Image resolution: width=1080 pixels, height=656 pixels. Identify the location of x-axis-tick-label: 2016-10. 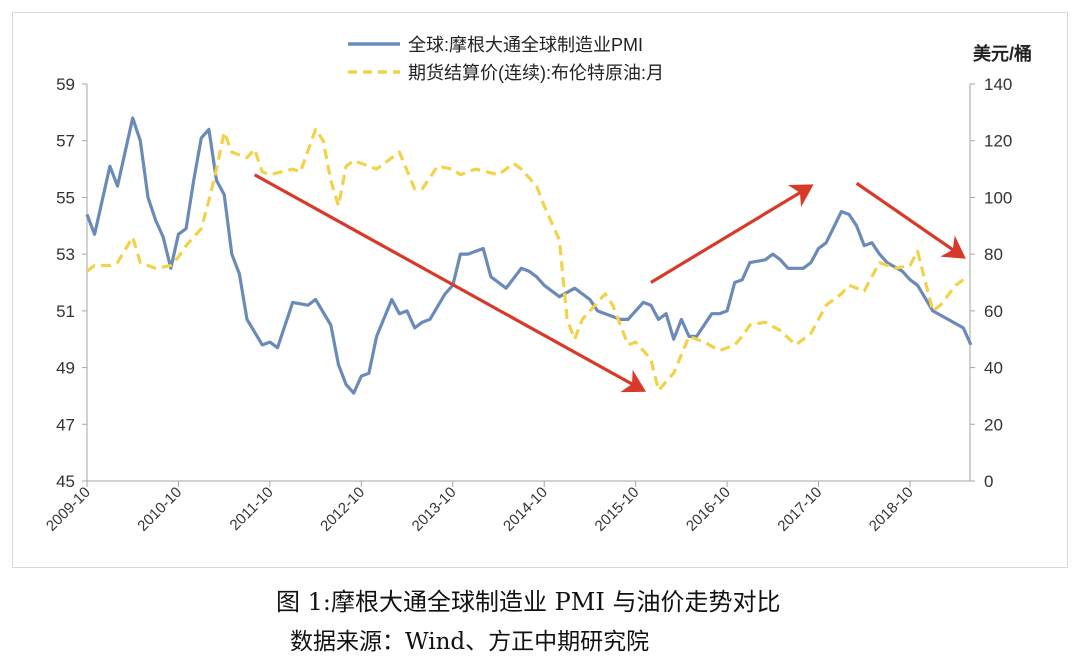
(708, 509).